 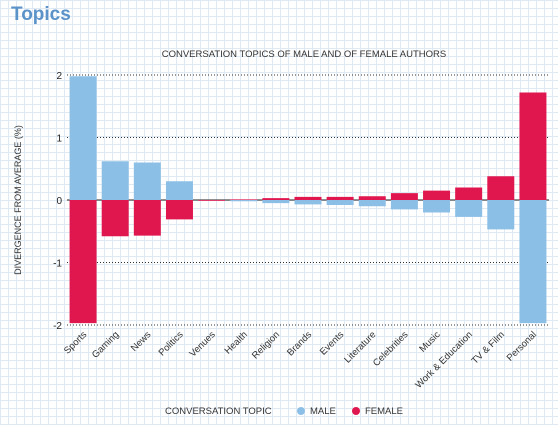 I want to click on x-tick-label: Personal, so click(x=522, y=346).